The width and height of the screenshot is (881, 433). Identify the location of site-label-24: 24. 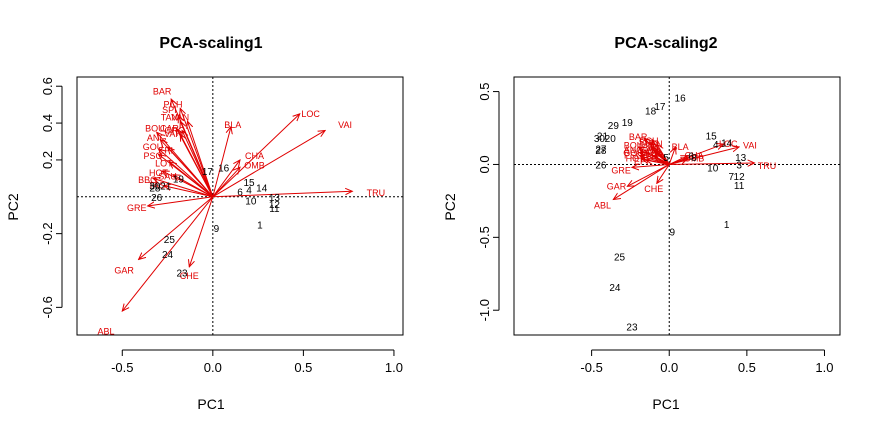
(168, 255).